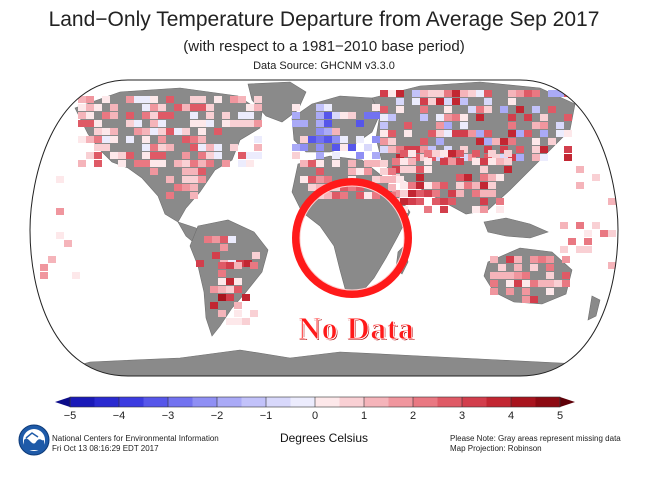 The image size is (648, 486). What do you see at coordinates (315, 409) in the screenshot?
I see `color-bar: −5 −4 −3 −2 −1 0 1 2 3 4 5` at bounding box center [315, 409].